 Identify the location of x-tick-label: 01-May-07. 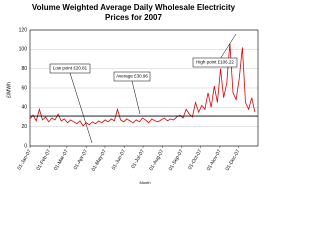
(99, 160).